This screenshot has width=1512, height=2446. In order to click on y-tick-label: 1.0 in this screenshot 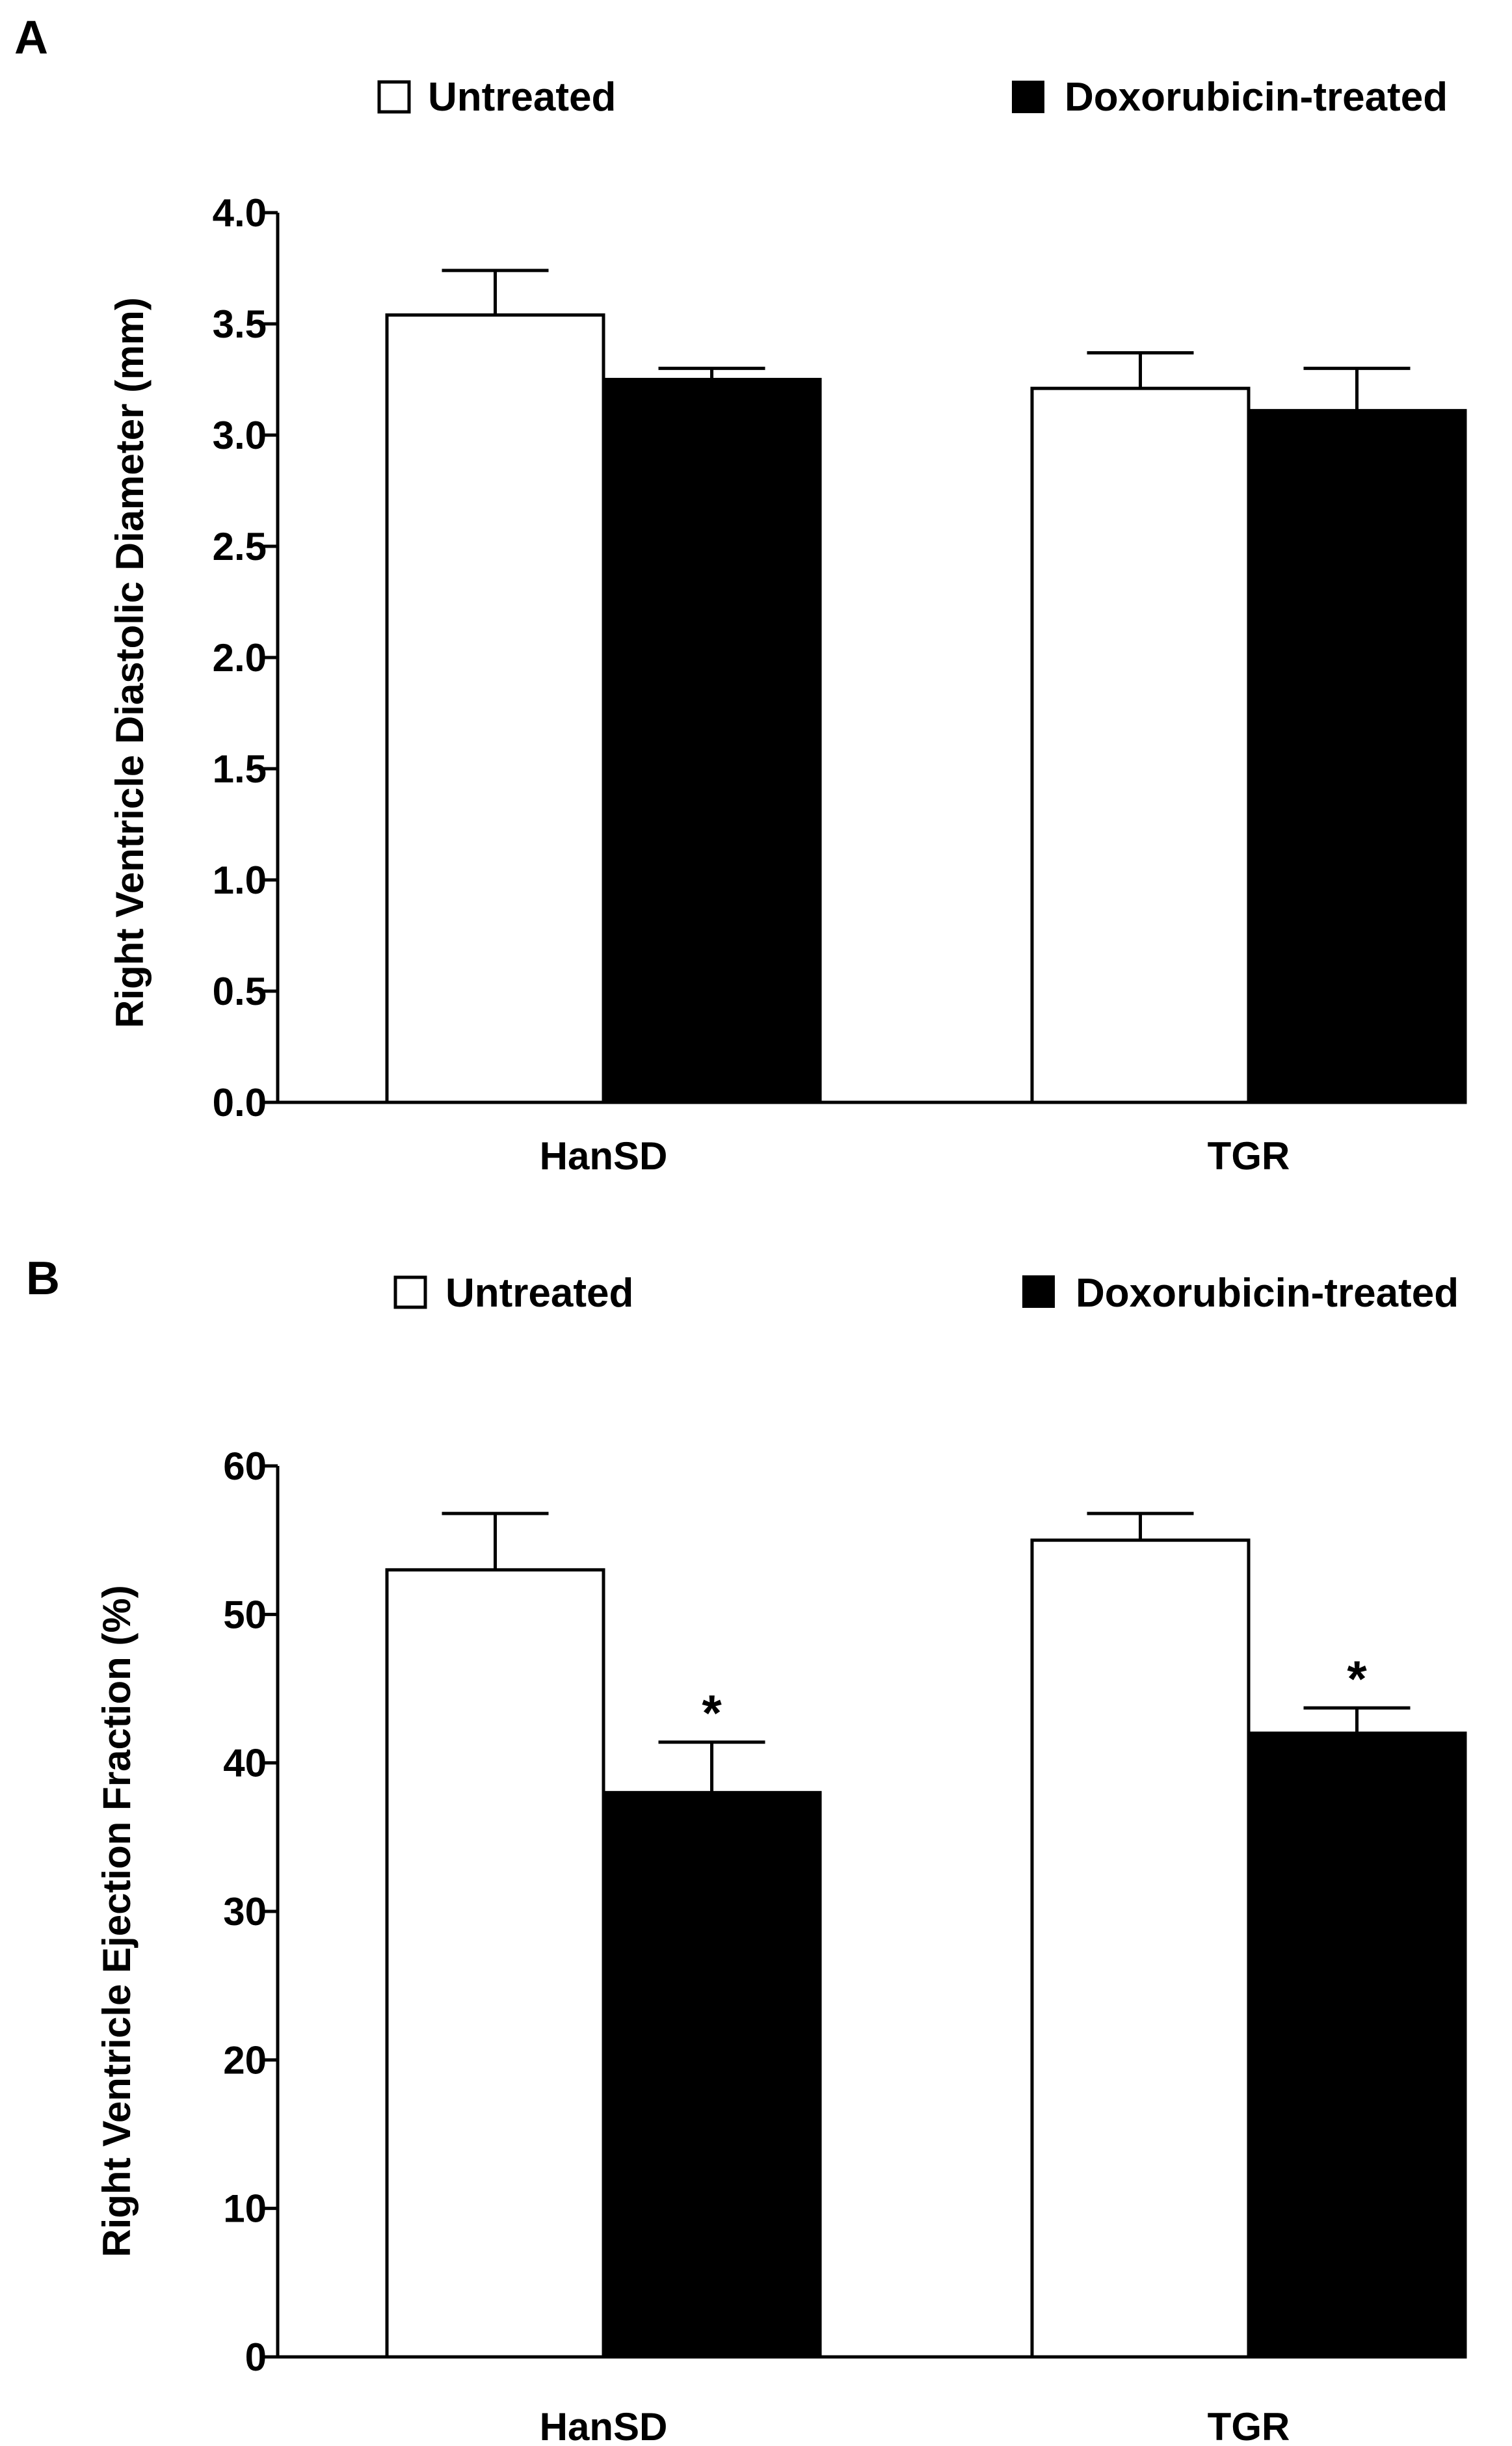, I will do `click(240, 880)`.